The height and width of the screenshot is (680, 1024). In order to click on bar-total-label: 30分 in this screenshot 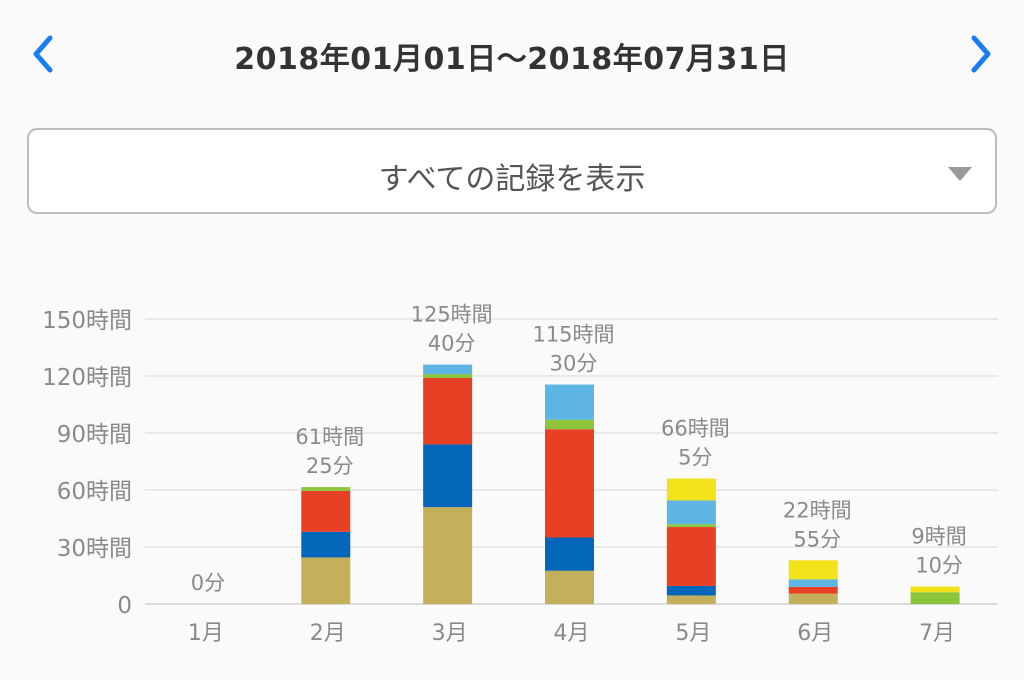, I will do `click(574, 364)`.